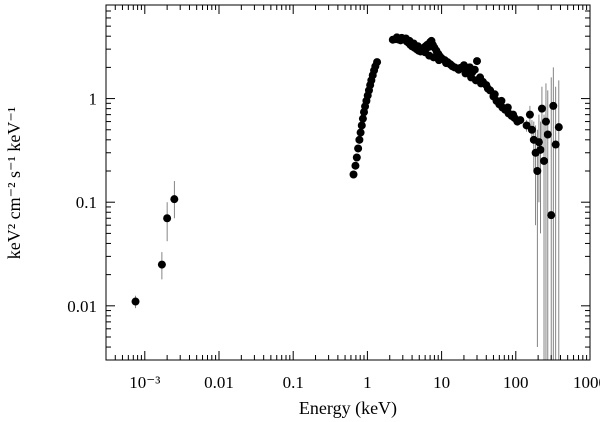  I want to click on x-tick-label: 1, so click(367, 382).